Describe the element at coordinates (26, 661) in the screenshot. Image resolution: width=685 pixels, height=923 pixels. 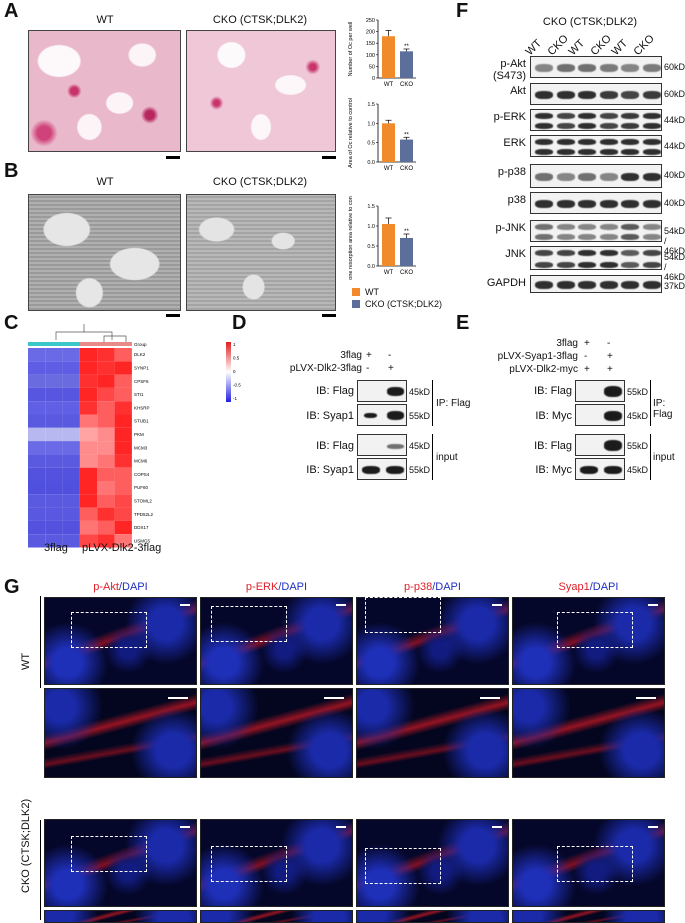
I see `row-label-wt: WT` at that location.